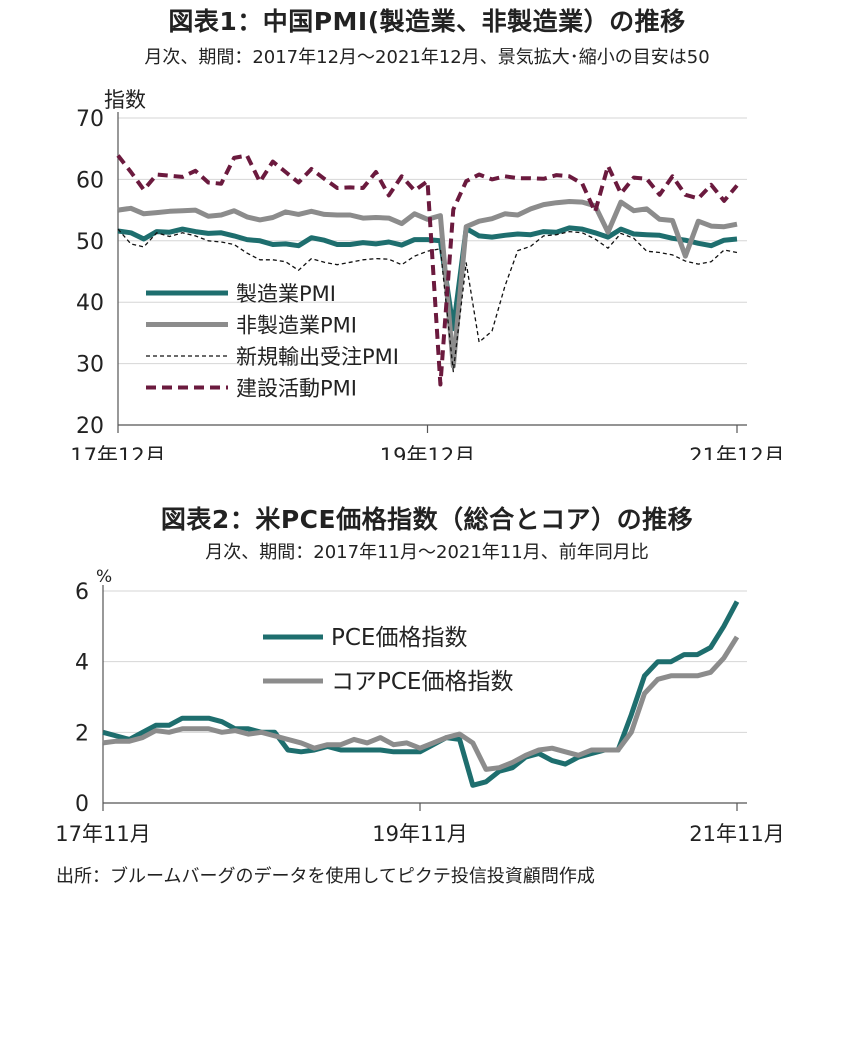 The height and width of the screenshot is (1052, 854). I want to click on y-tick-label: 50, so click(90, 242).